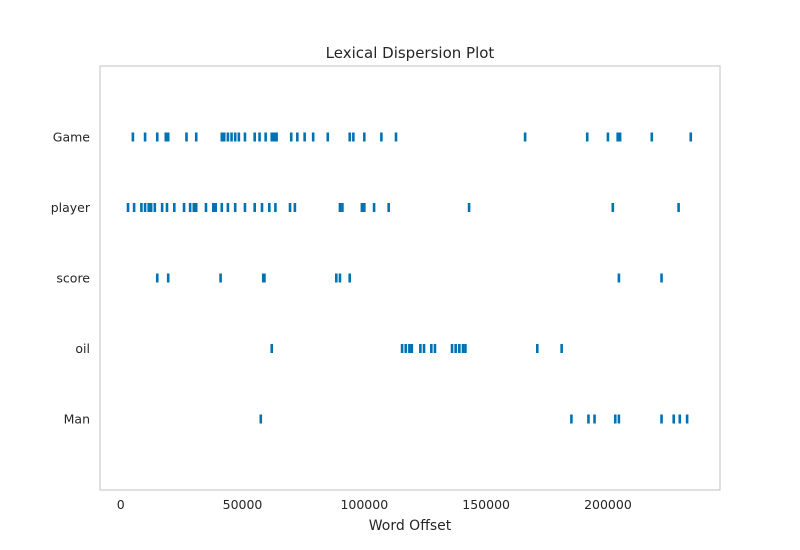  Describe the element at coordinates (364, 504) in the screenshot. I see `x-tick-label: 100000` at that location.